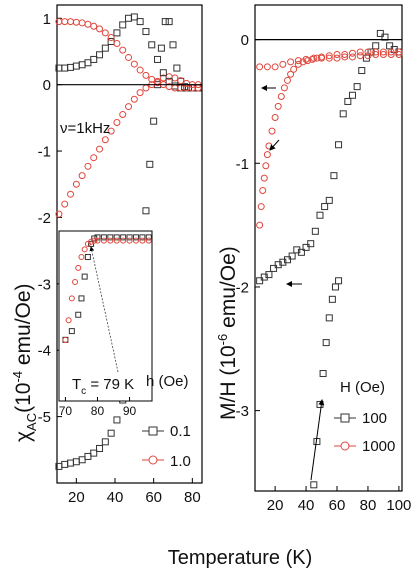 This screenshot has height=581, width=415. I want to click on right-legend: H (Oe) 100 1000, so click(364, 417).